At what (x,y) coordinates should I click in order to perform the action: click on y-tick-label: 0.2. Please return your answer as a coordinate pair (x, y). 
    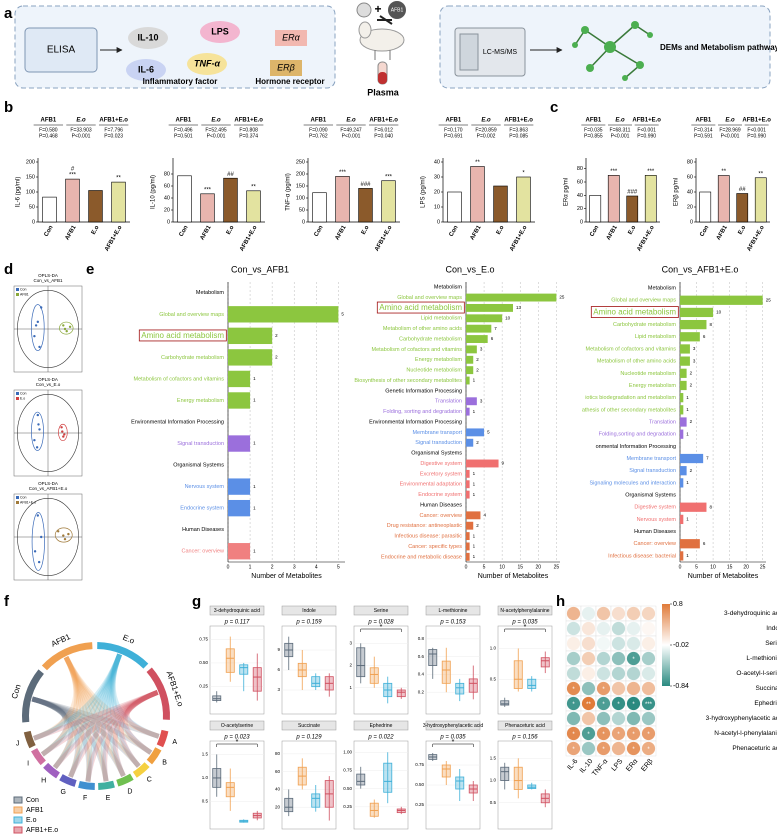
    Looking at the image, I should click on (421, 691).